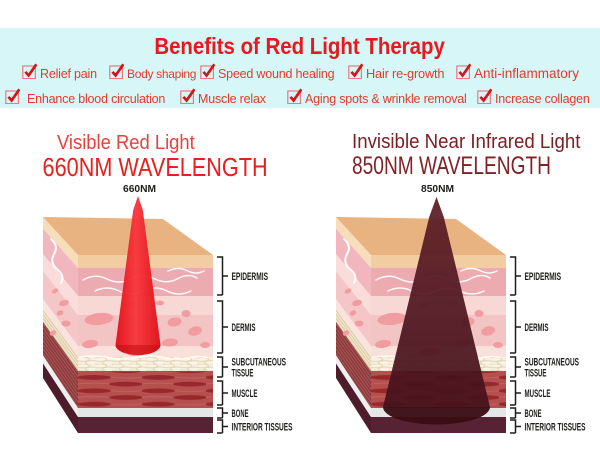 The image size is (600, 450). I want to click on svg-text: SUBCUTANEOUS, so click(259, 362).